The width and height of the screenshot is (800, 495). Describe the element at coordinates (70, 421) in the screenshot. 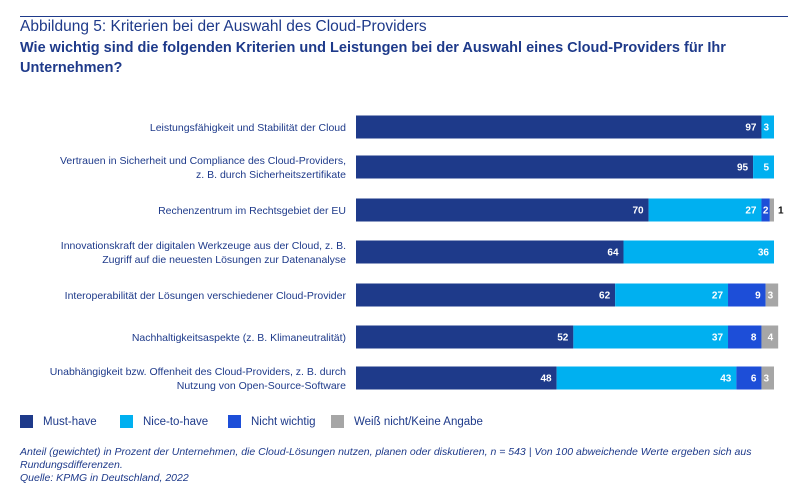

I see `legend-label-must-have: Must-have` at that location.